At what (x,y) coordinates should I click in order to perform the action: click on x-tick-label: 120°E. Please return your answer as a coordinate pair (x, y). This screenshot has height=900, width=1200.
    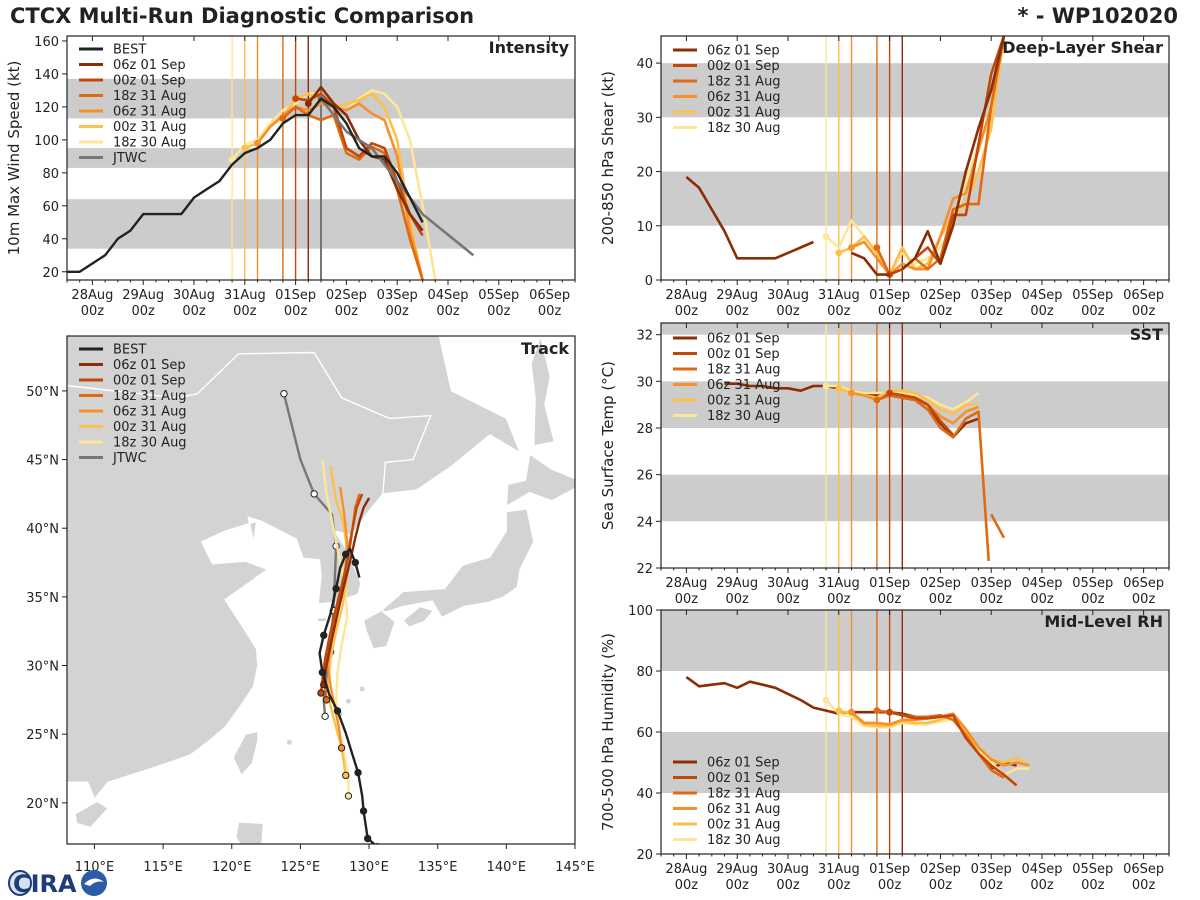
    Looking at the image, I should click on (232, 867).